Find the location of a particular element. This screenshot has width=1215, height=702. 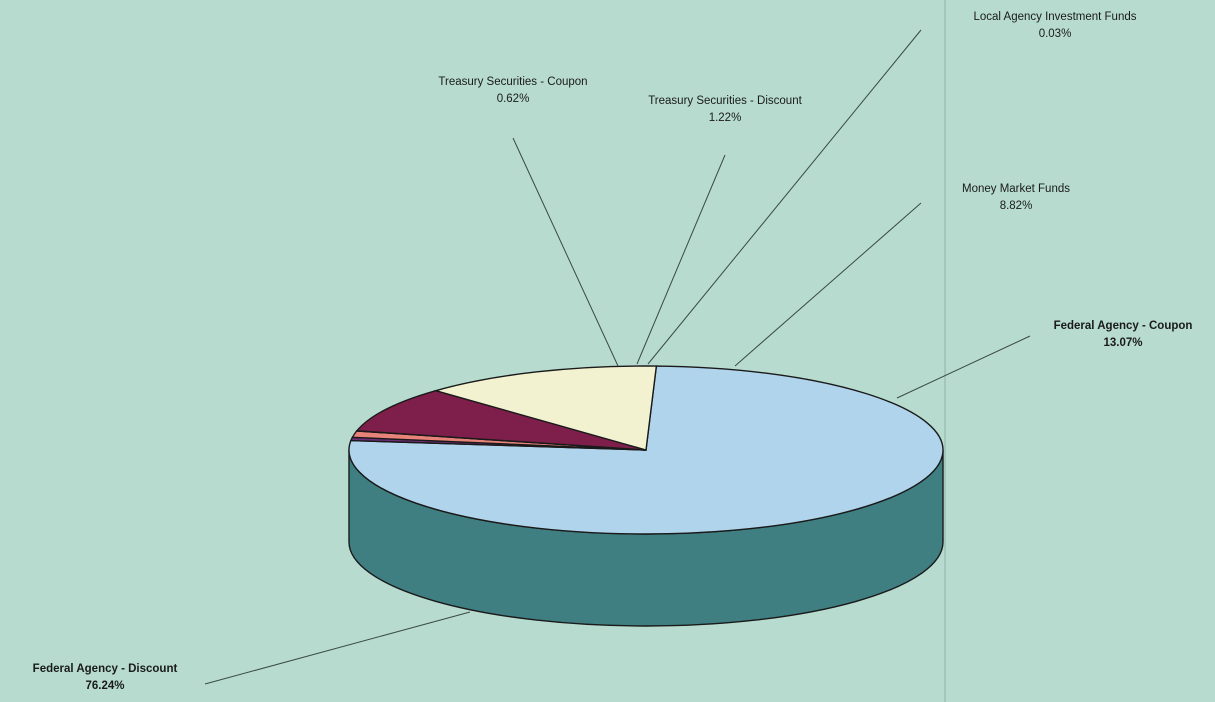

slice-value-0: 76.24% is located at coordinates (104, 686).